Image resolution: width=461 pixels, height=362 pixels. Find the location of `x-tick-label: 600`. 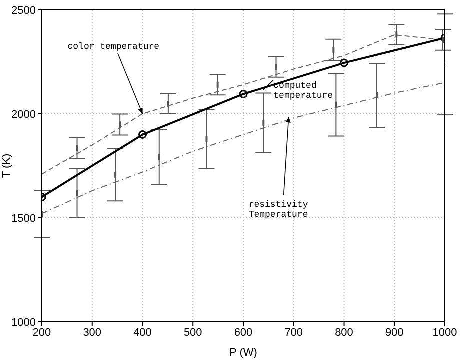

x-tick-label: 600 is located at coordinates (243, 332).